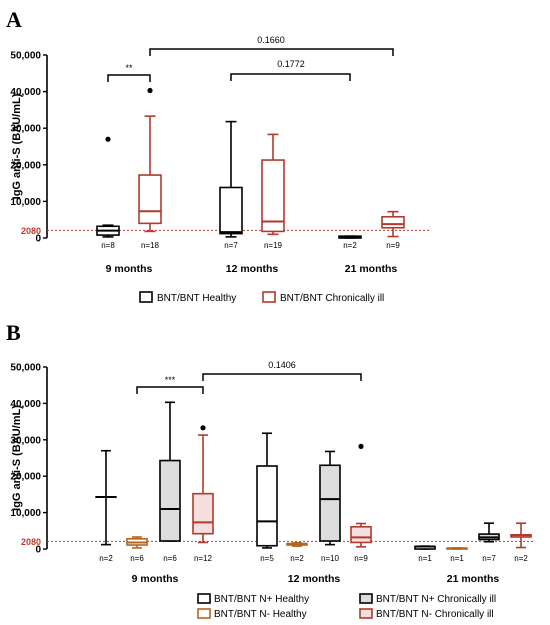 This screenshot has height=625, width=550. Describe the element at coordinates (25, 92) in the screenshot. I see `panel-a-y-tick-label: 40,000` at that location.